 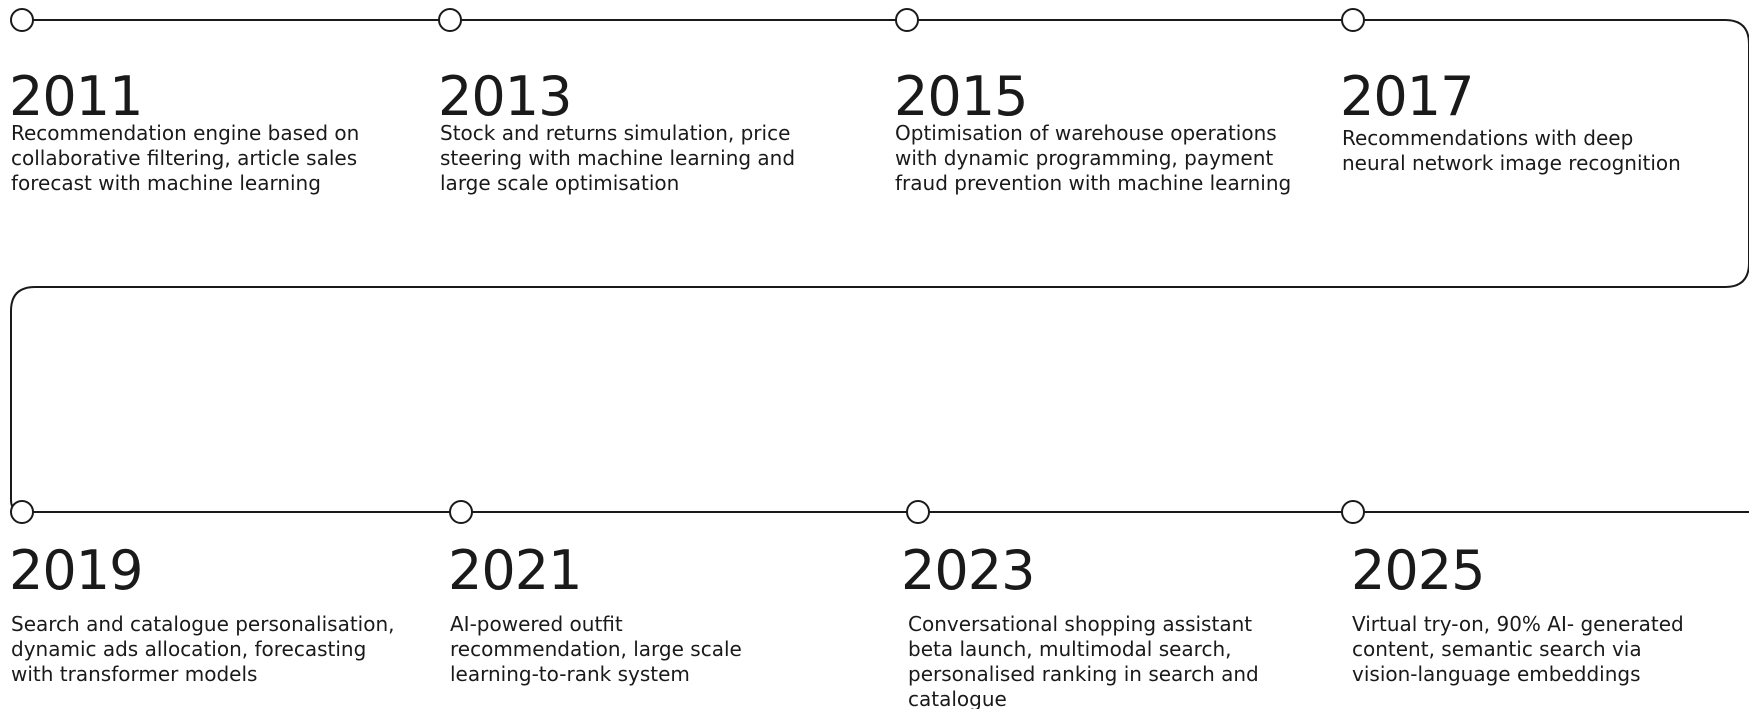 What do you see at coordinates (957, 698) in the screenshot?
I see `milestone-description: catalogue` at bounding box center [957, 698].